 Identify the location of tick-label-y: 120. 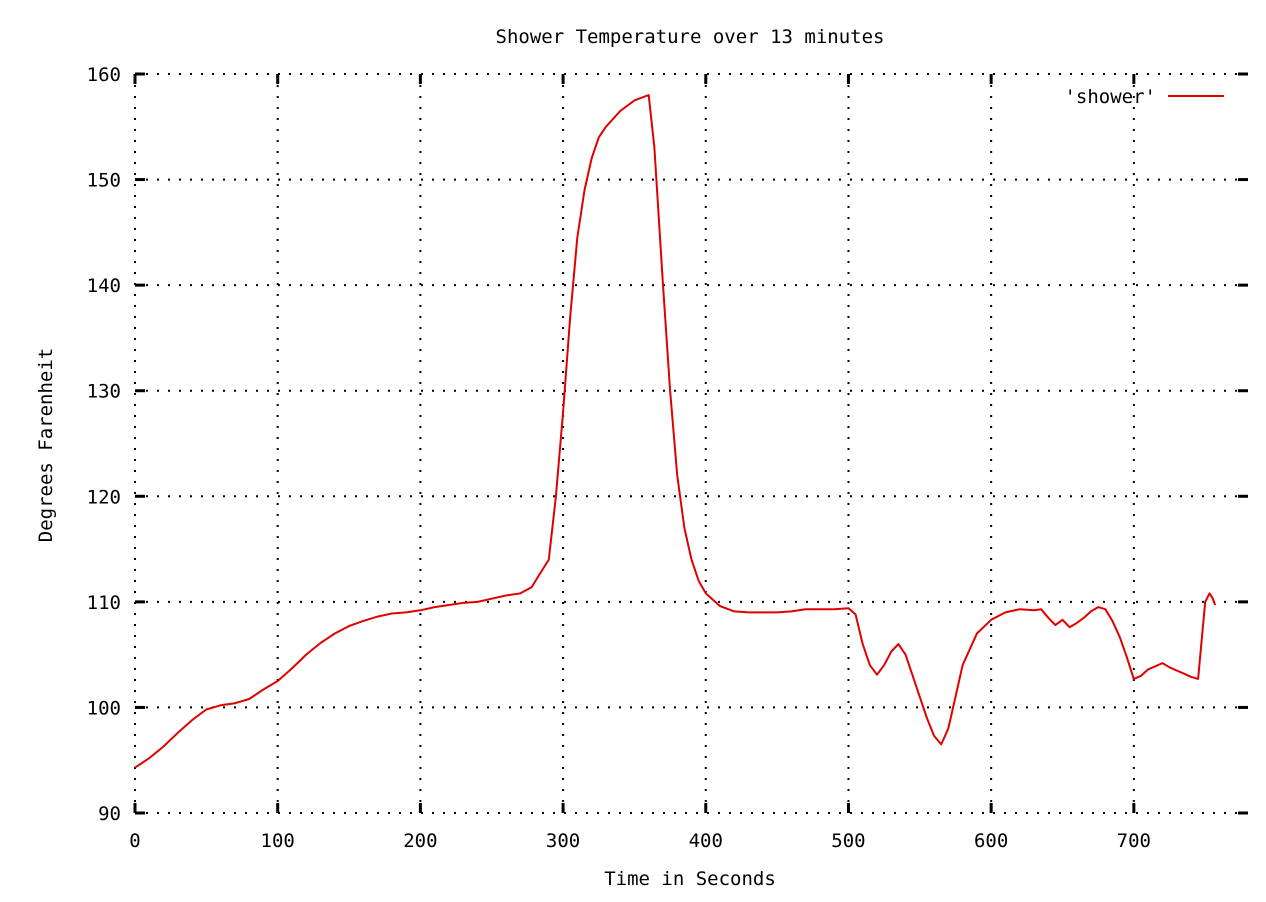
(104, 497).